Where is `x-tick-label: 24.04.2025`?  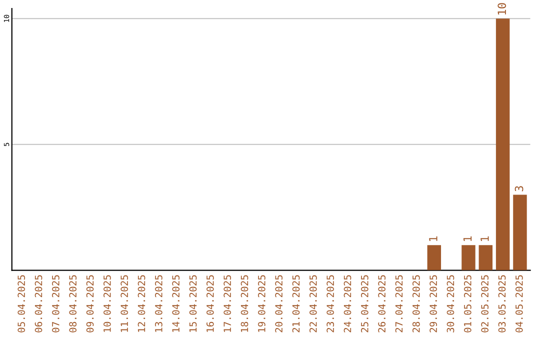 x-tick-label: 24.04.2025 is located at coordinates (348, 303).